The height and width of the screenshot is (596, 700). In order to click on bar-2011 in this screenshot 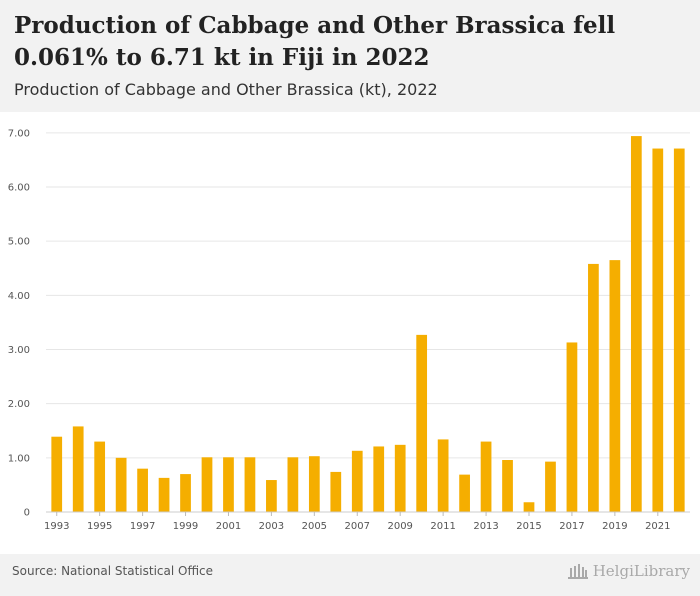, I will do `click(443, 475)`.